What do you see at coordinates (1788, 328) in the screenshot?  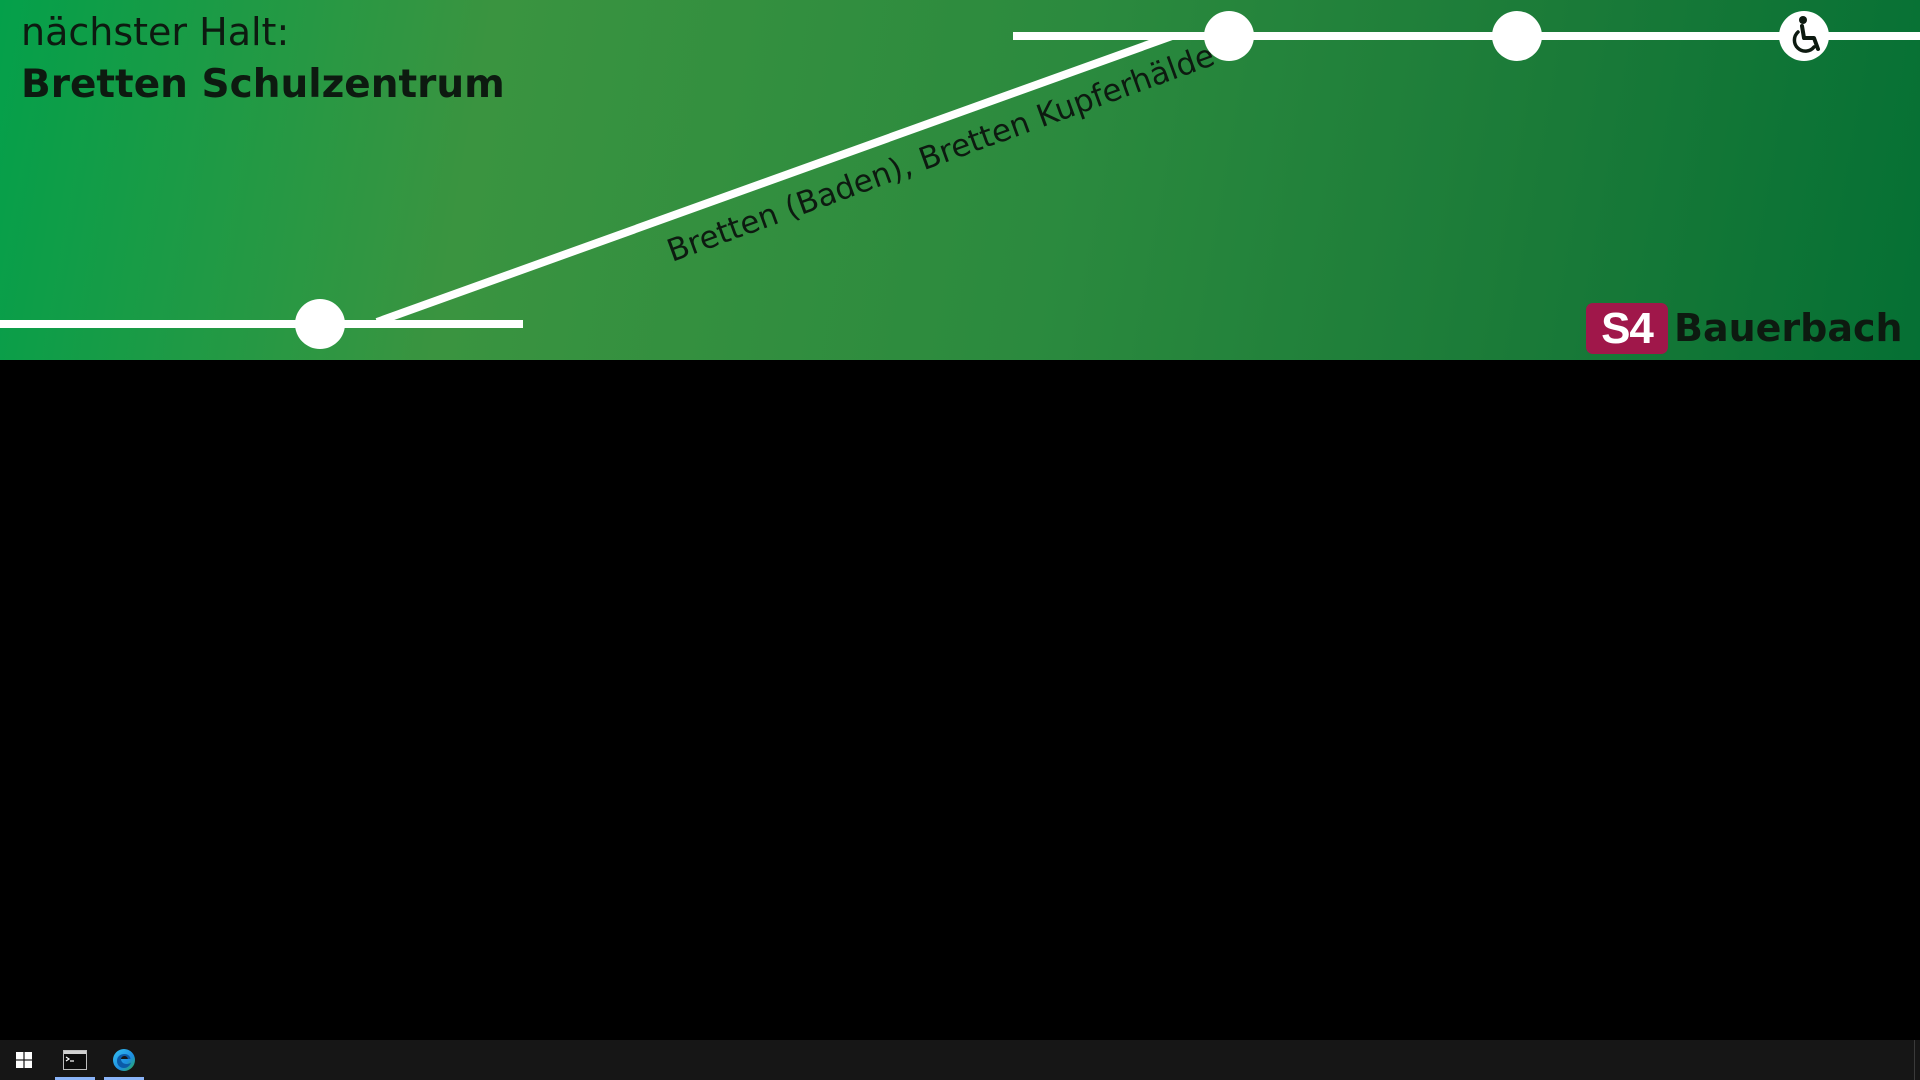 I see `destination: Bauerbach` at bounding box center [1788, 328].